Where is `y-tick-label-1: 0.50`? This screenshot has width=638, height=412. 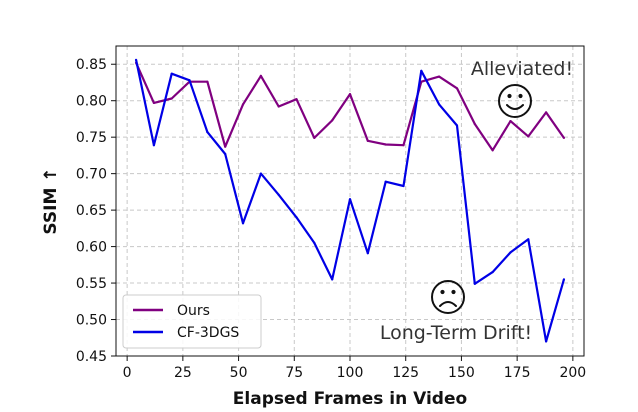
y-tick-label-1: 0.50 is located at coordinates (91, 321).